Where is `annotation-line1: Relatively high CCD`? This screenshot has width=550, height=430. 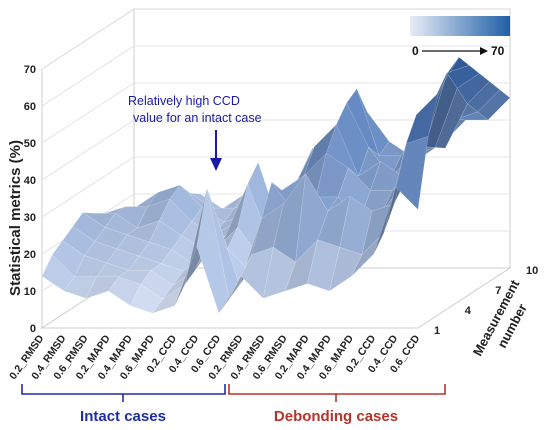 annotation-line1: Relatively high CCD is located at coordinates (184, 101).